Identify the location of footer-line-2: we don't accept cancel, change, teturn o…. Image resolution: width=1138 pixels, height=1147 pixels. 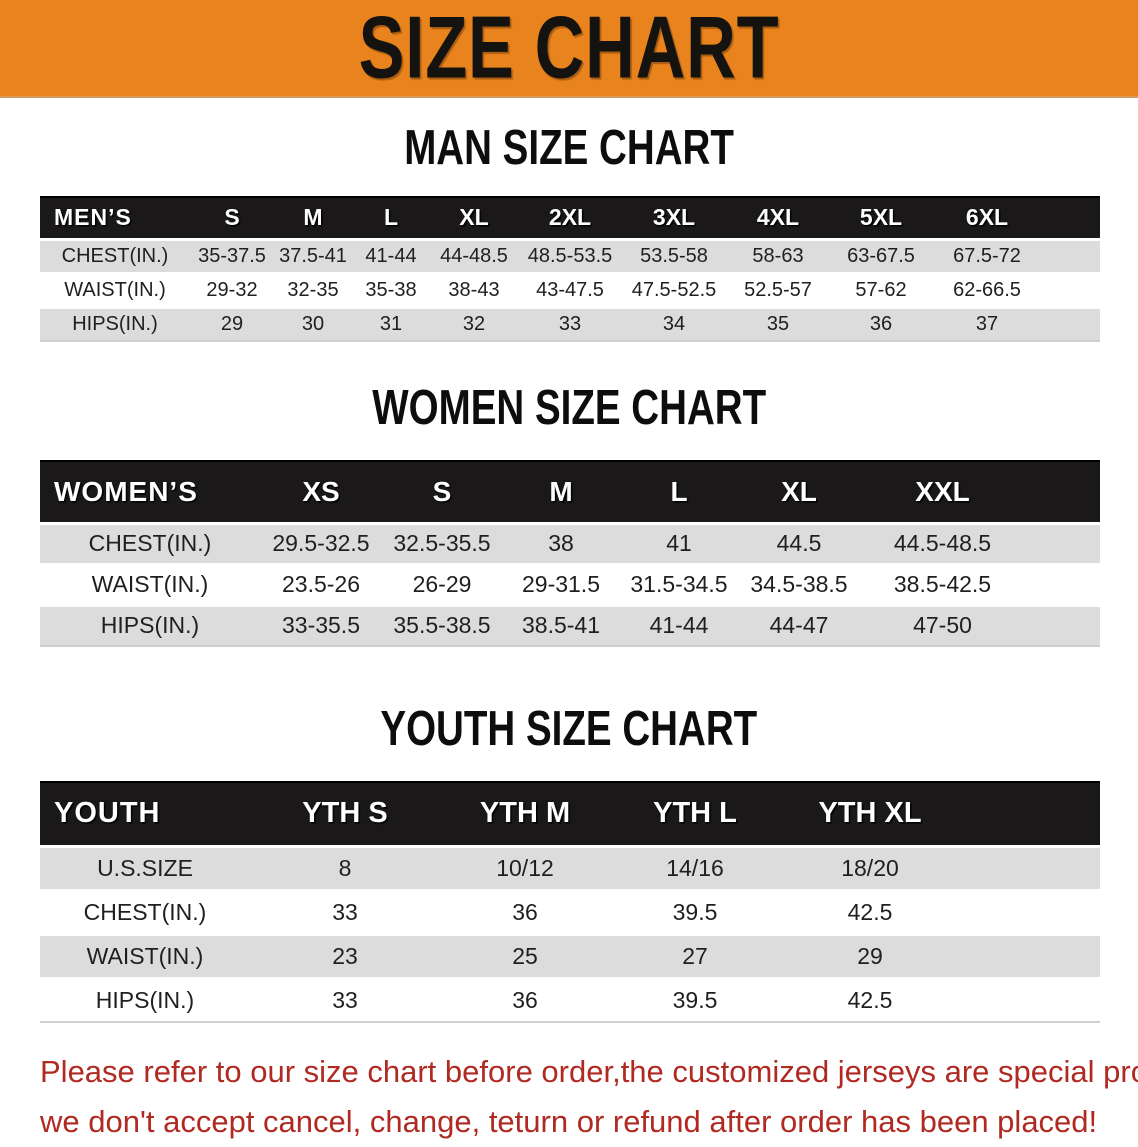
(569, 1121).